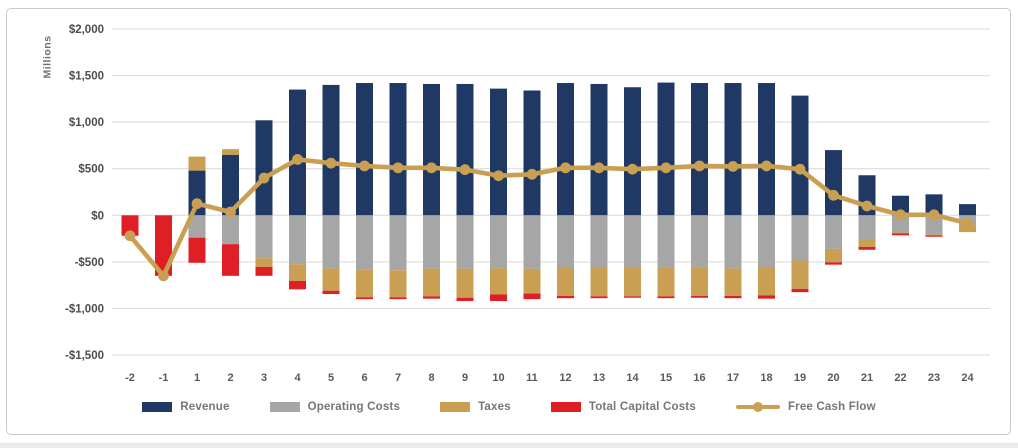 The width and height of the screenshot is (1018, 448). Describe the element at coordinates (264, 378) in the screenshot. I see `x-tick-label: 3` at that location.